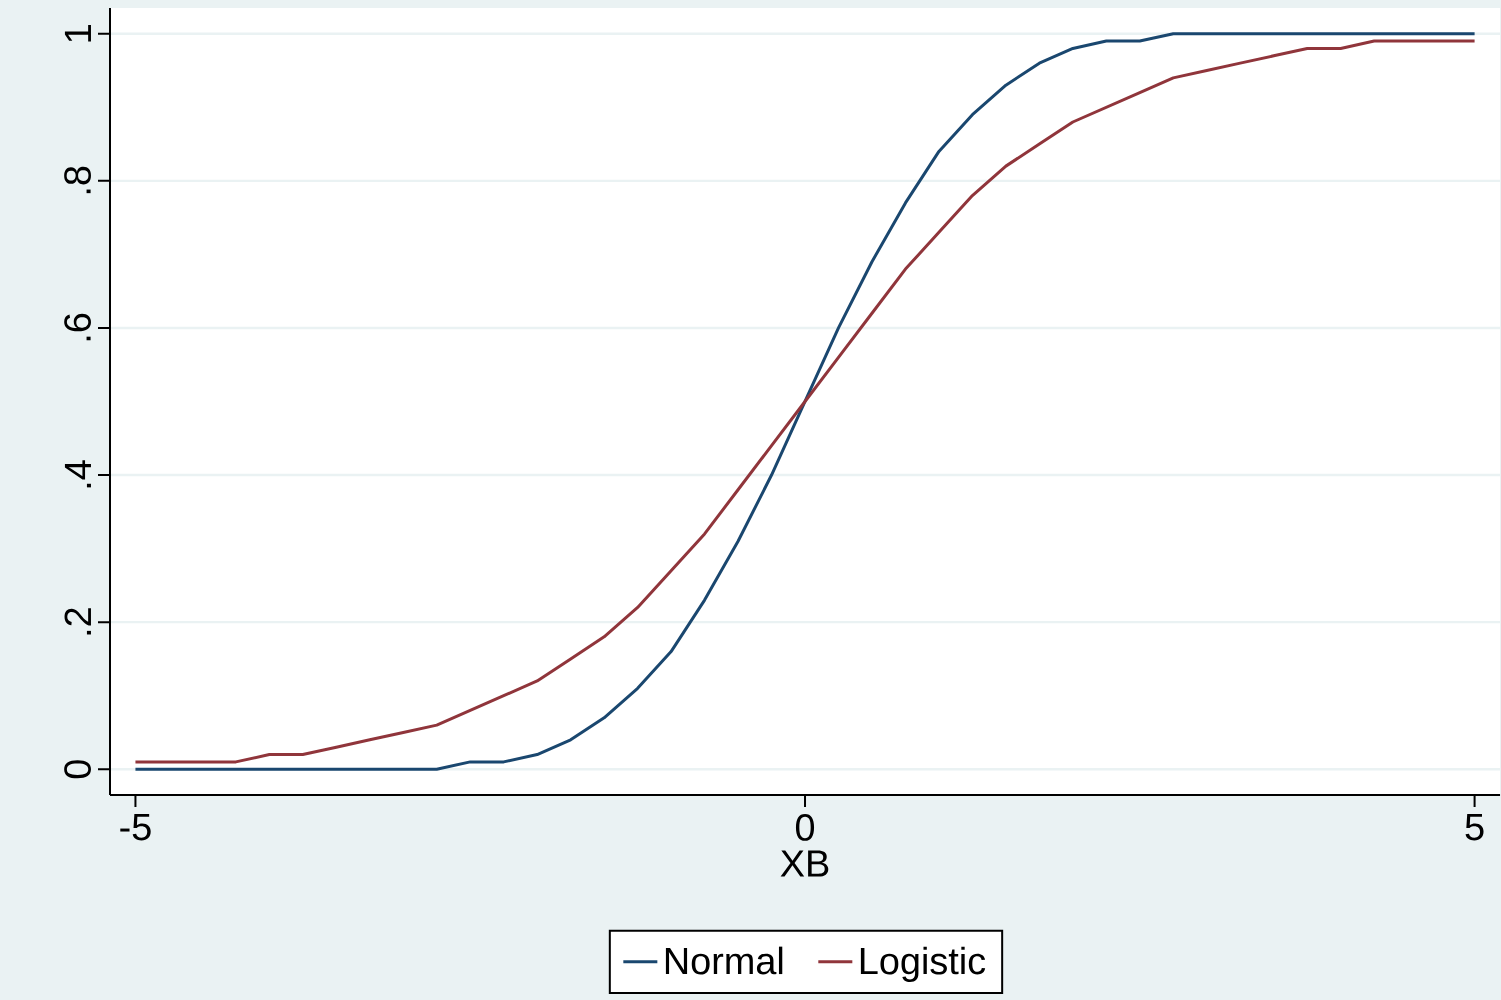 Image resolution: width=1501 pixels, height=1000 pixels. Describe the element at coordinates (1474, 827) in the screenshot. I see `x-tick-label: 5` at that location.